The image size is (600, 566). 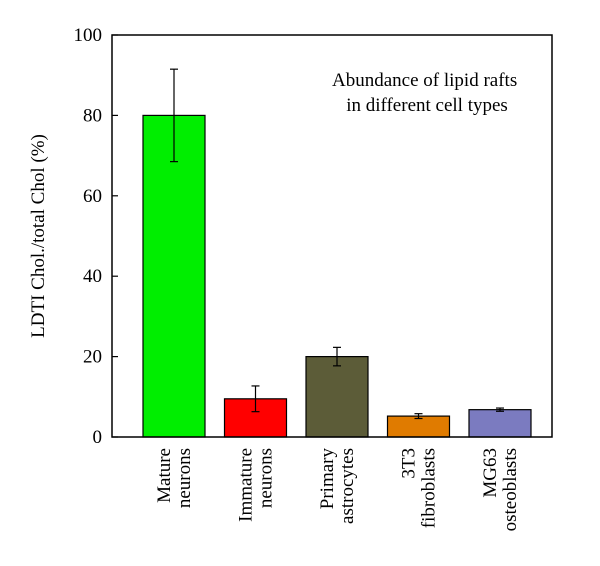 I want to click on x-category-label: Immatureneurons, so click(x=256, y=485).